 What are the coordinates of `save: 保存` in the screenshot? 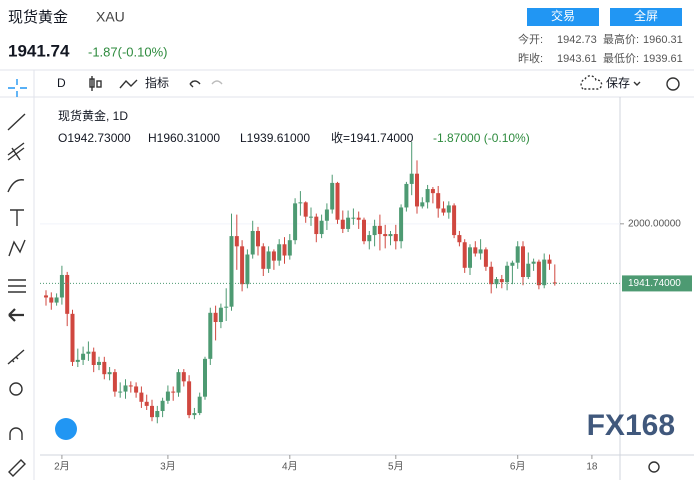 It's located at (618, 83).